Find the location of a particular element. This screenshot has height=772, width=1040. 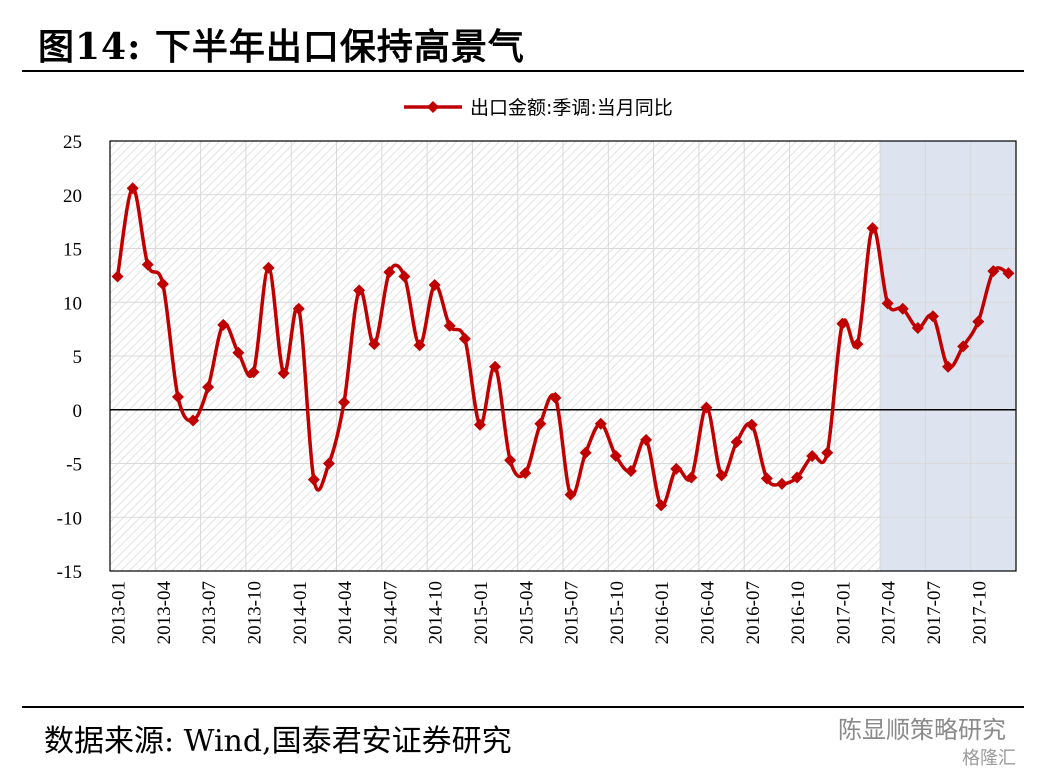

x-tick-label: 2014-07 is located at coordinates (390, 612).